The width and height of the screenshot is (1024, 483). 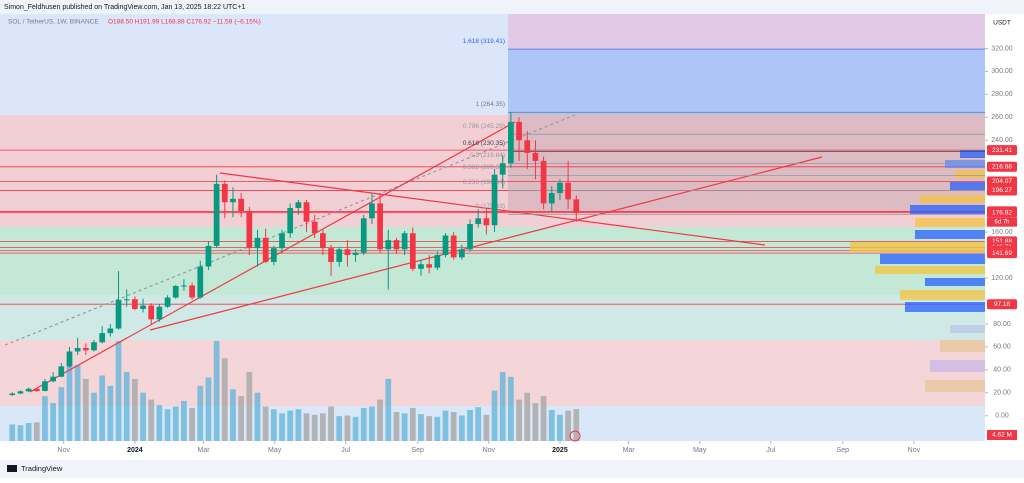 What do you see at coordinates (1002, 241) in the screenshot?
I see `price-badge-label: 151.88` at bounding box center [1002, 241].